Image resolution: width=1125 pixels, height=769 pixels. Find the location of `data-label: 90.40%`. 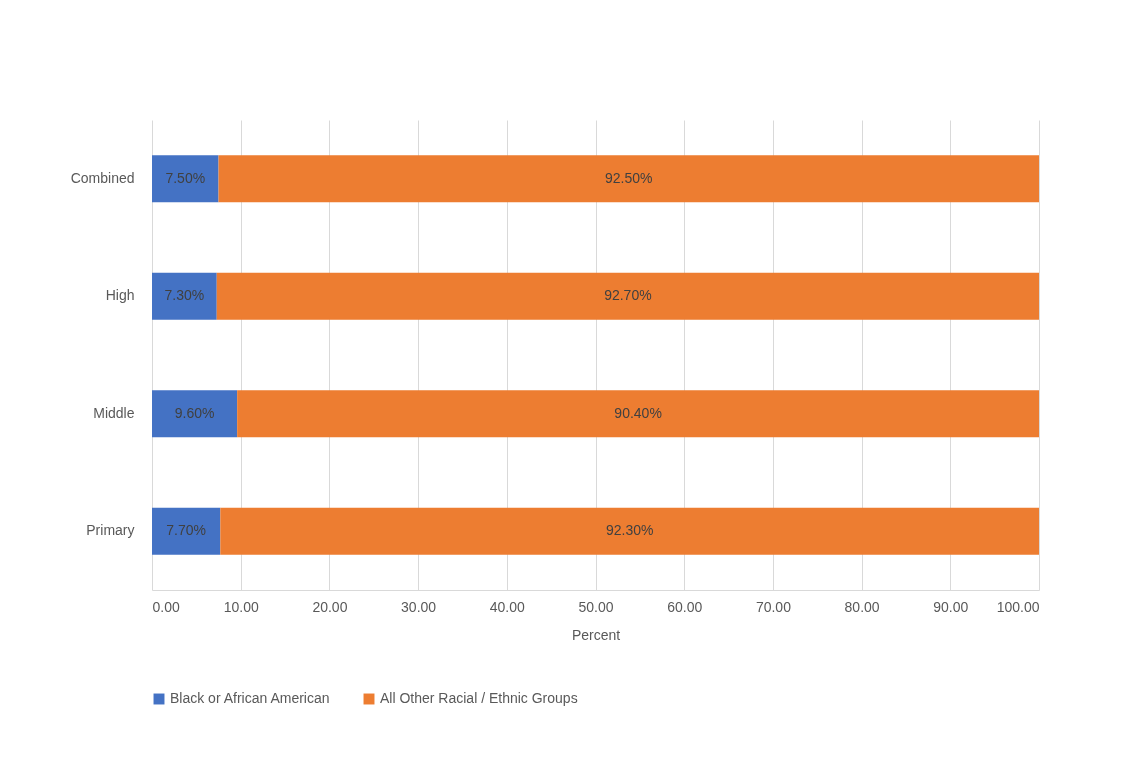

data-label: 90.40% is located at coordinates (638, 412).